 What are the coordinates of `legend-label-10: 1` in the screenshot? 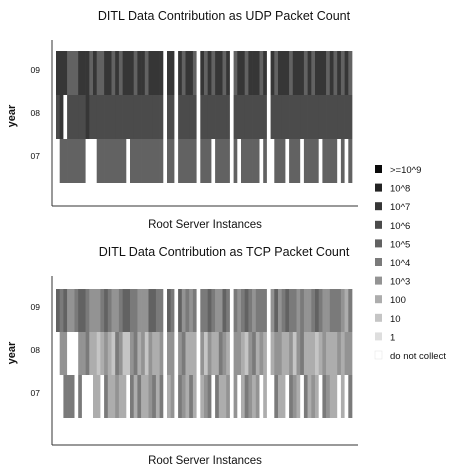 It's located at (392, 337).